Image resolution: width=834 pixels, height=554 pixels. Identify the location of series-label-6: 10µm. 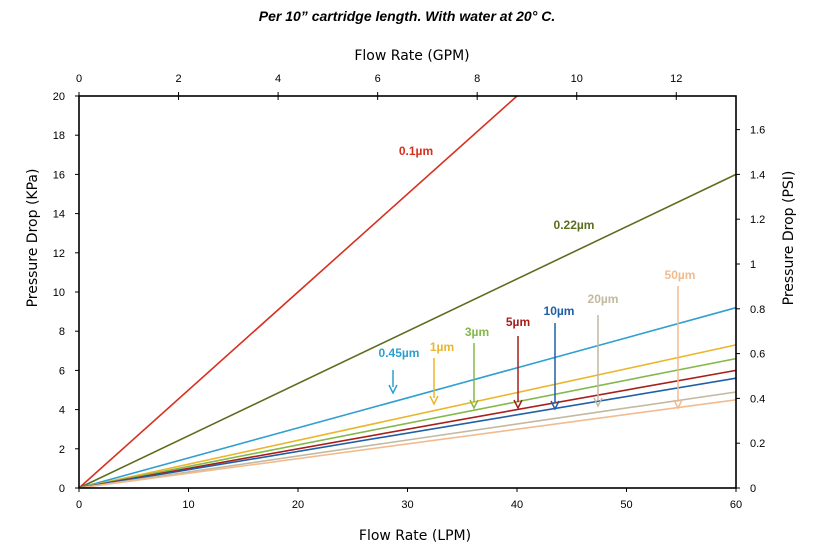
(559, 311).